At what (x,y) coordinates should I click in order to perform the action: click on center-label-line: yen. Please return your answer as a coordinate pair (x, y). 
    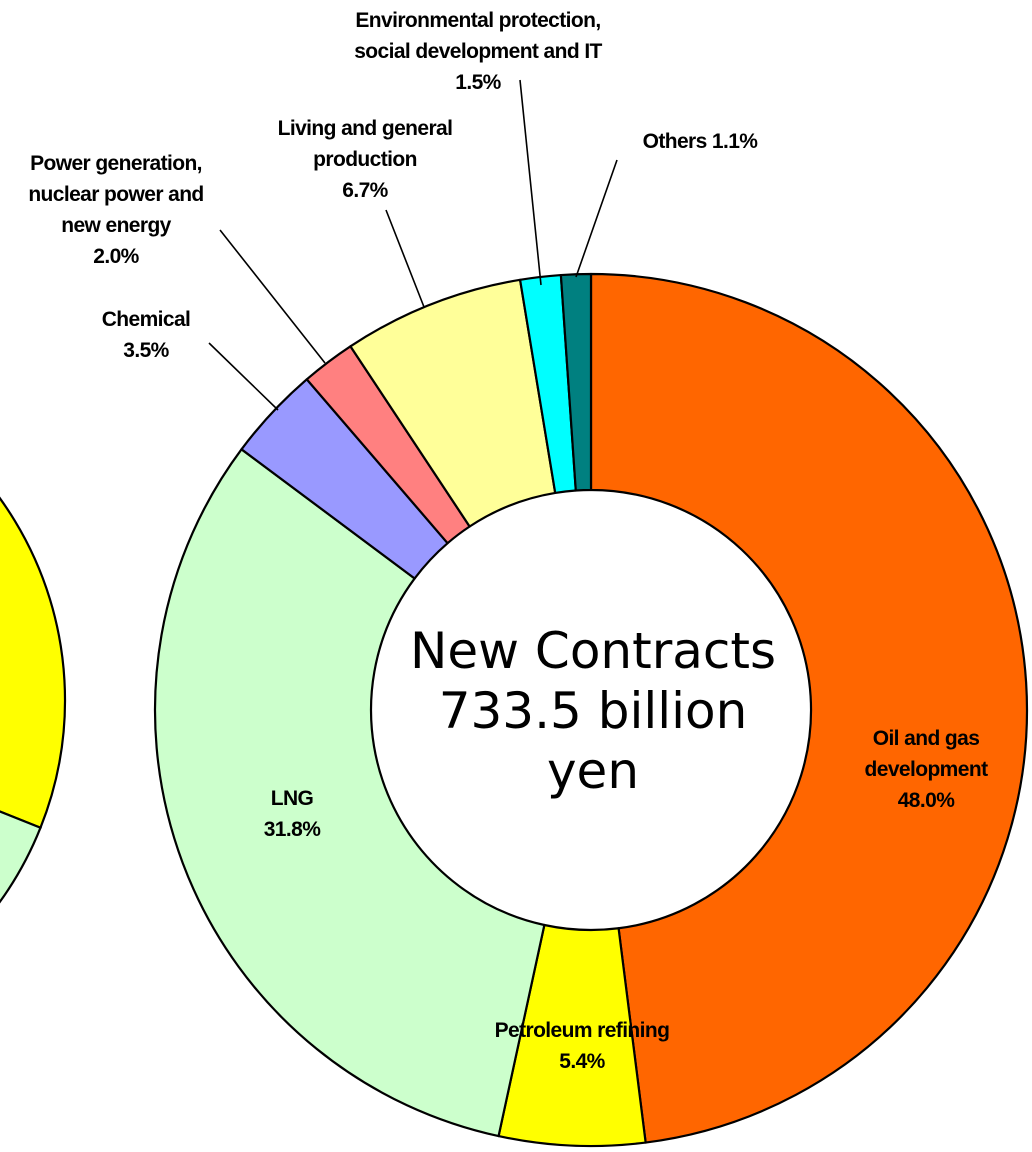
    Looking at the image, I should click on (593, 771).